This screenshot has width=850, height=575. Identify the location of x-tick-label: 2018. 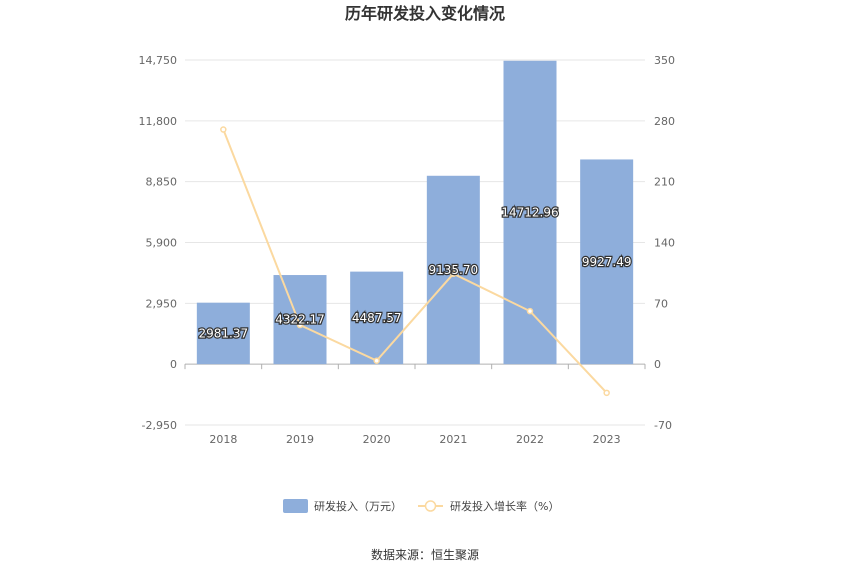
(223, 439).